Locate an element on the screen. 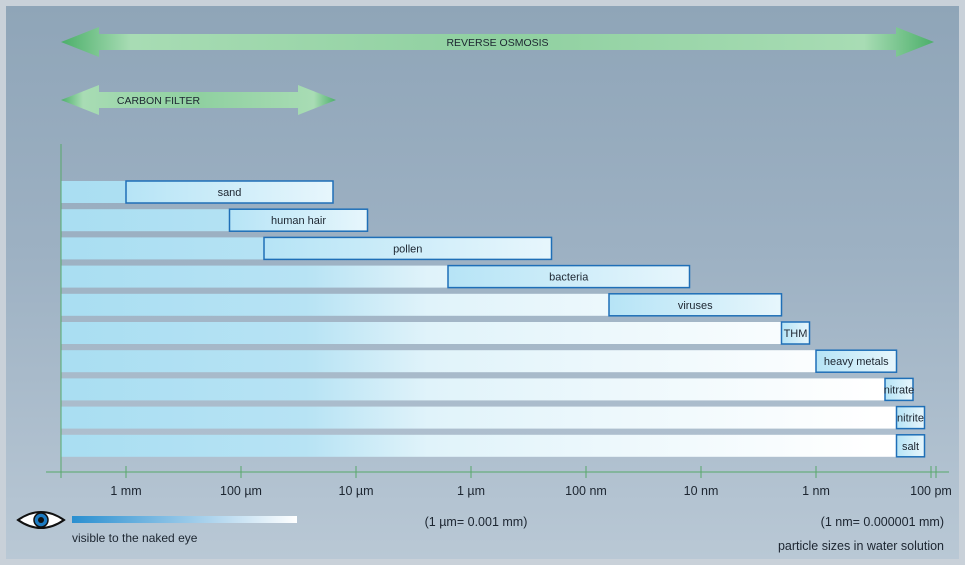 The width and height of the screenshot is (965, 565). particle-label: nitrate is located at coordinates (899, 390).